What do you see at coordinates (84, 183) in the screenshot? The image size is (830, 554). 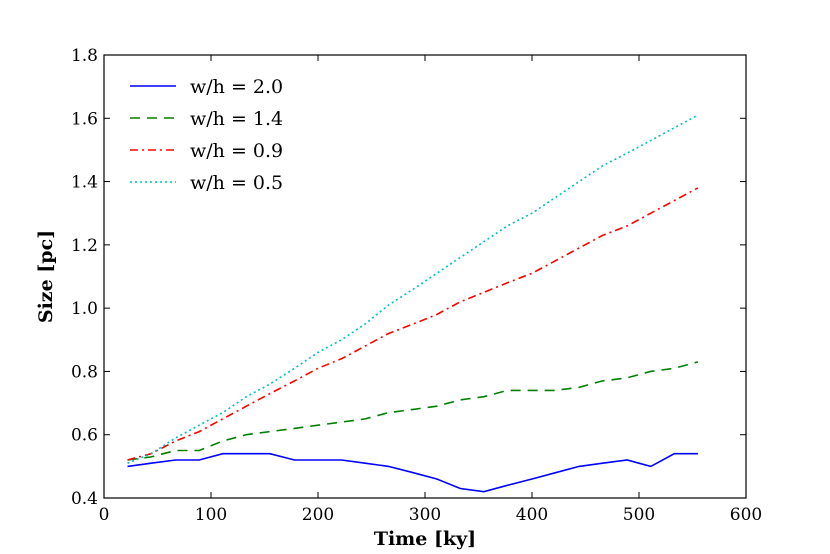 I see `y-tick-label: 1.4` at bounding box center [84, 183].